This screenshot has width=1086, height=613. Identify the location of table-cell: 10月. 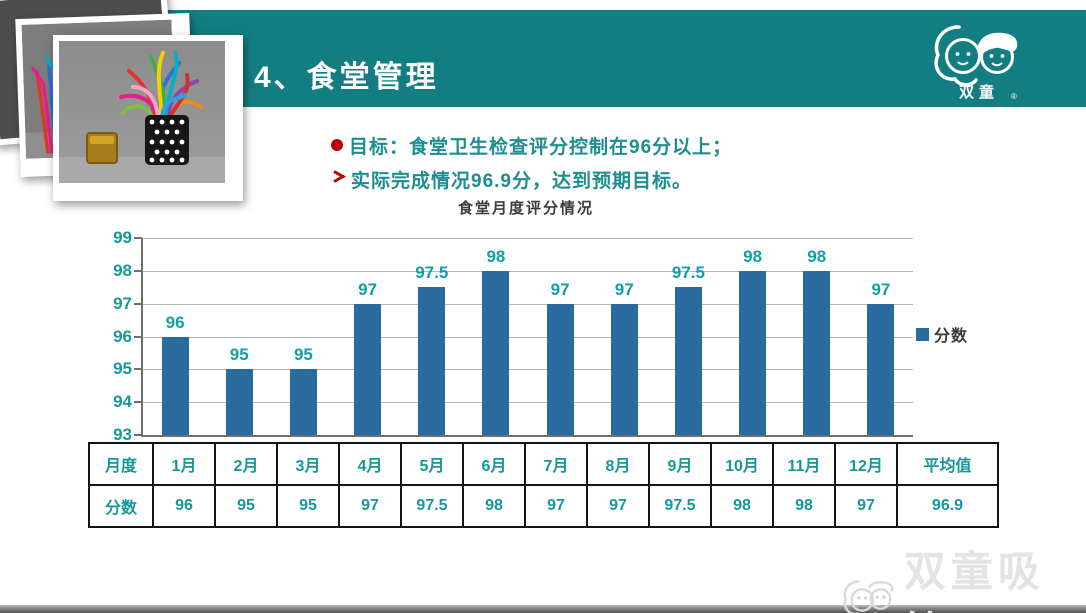
(742, 464).